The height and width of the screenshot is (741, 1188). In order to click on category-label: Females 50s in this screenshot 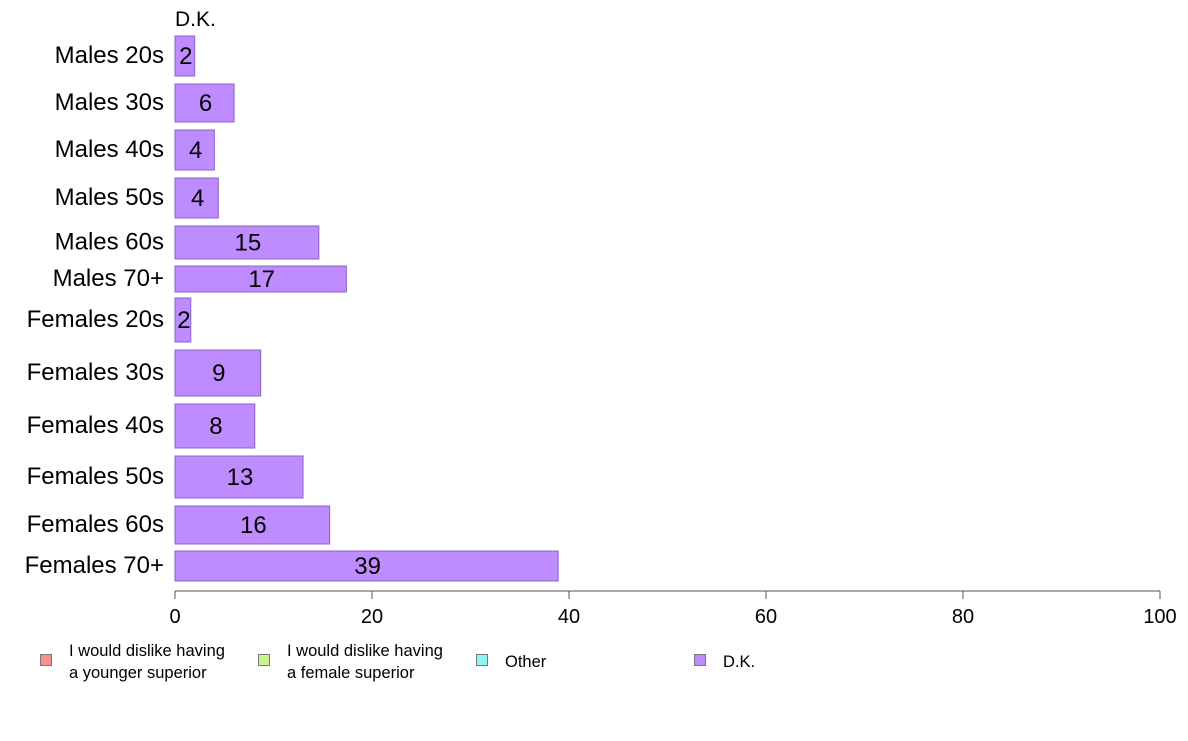, I will do `click(95, 476)`.